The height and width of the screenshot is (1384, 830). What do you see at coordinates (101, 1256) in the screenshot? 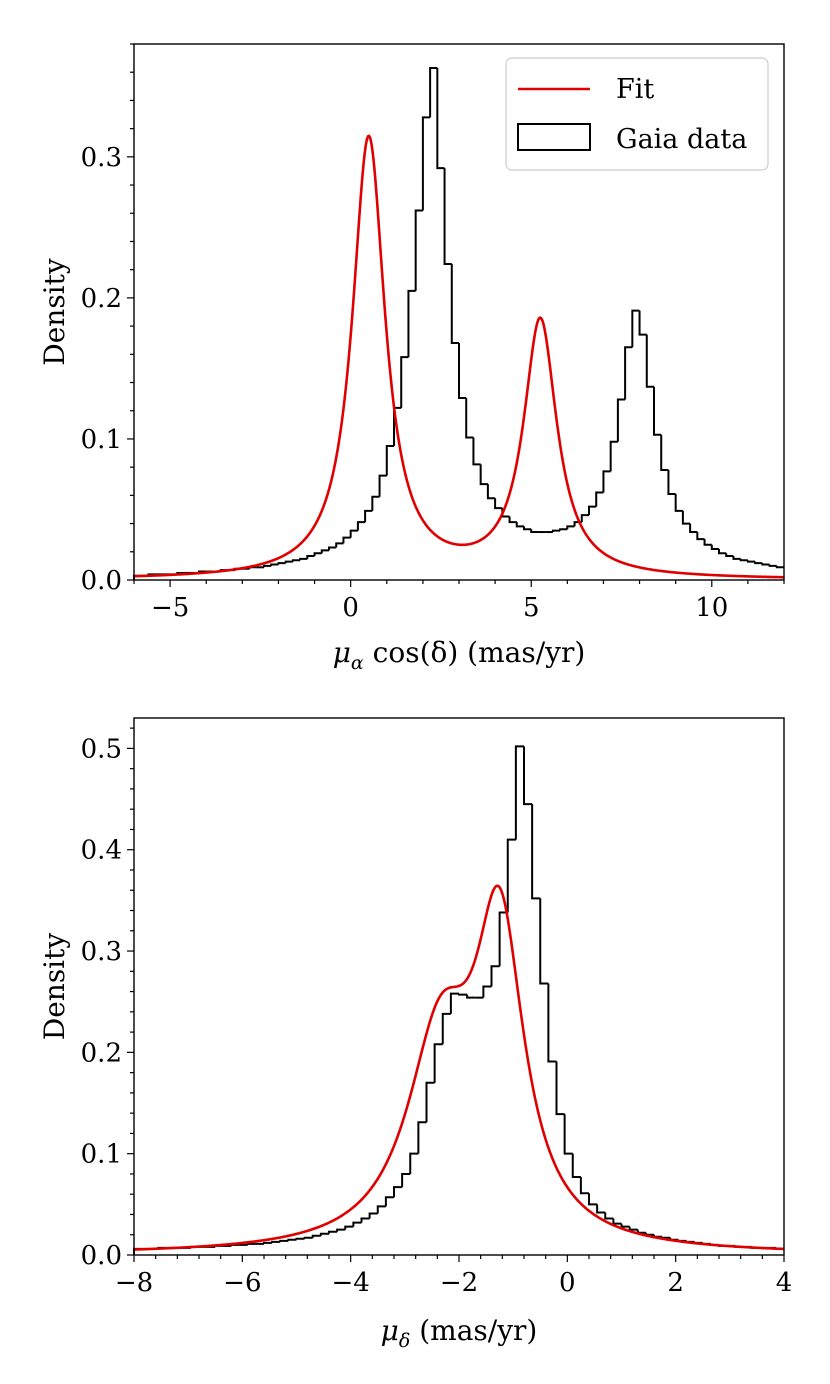
I see `bottom-y-tick-label: 0.0` at bounding box center [101, 1256].